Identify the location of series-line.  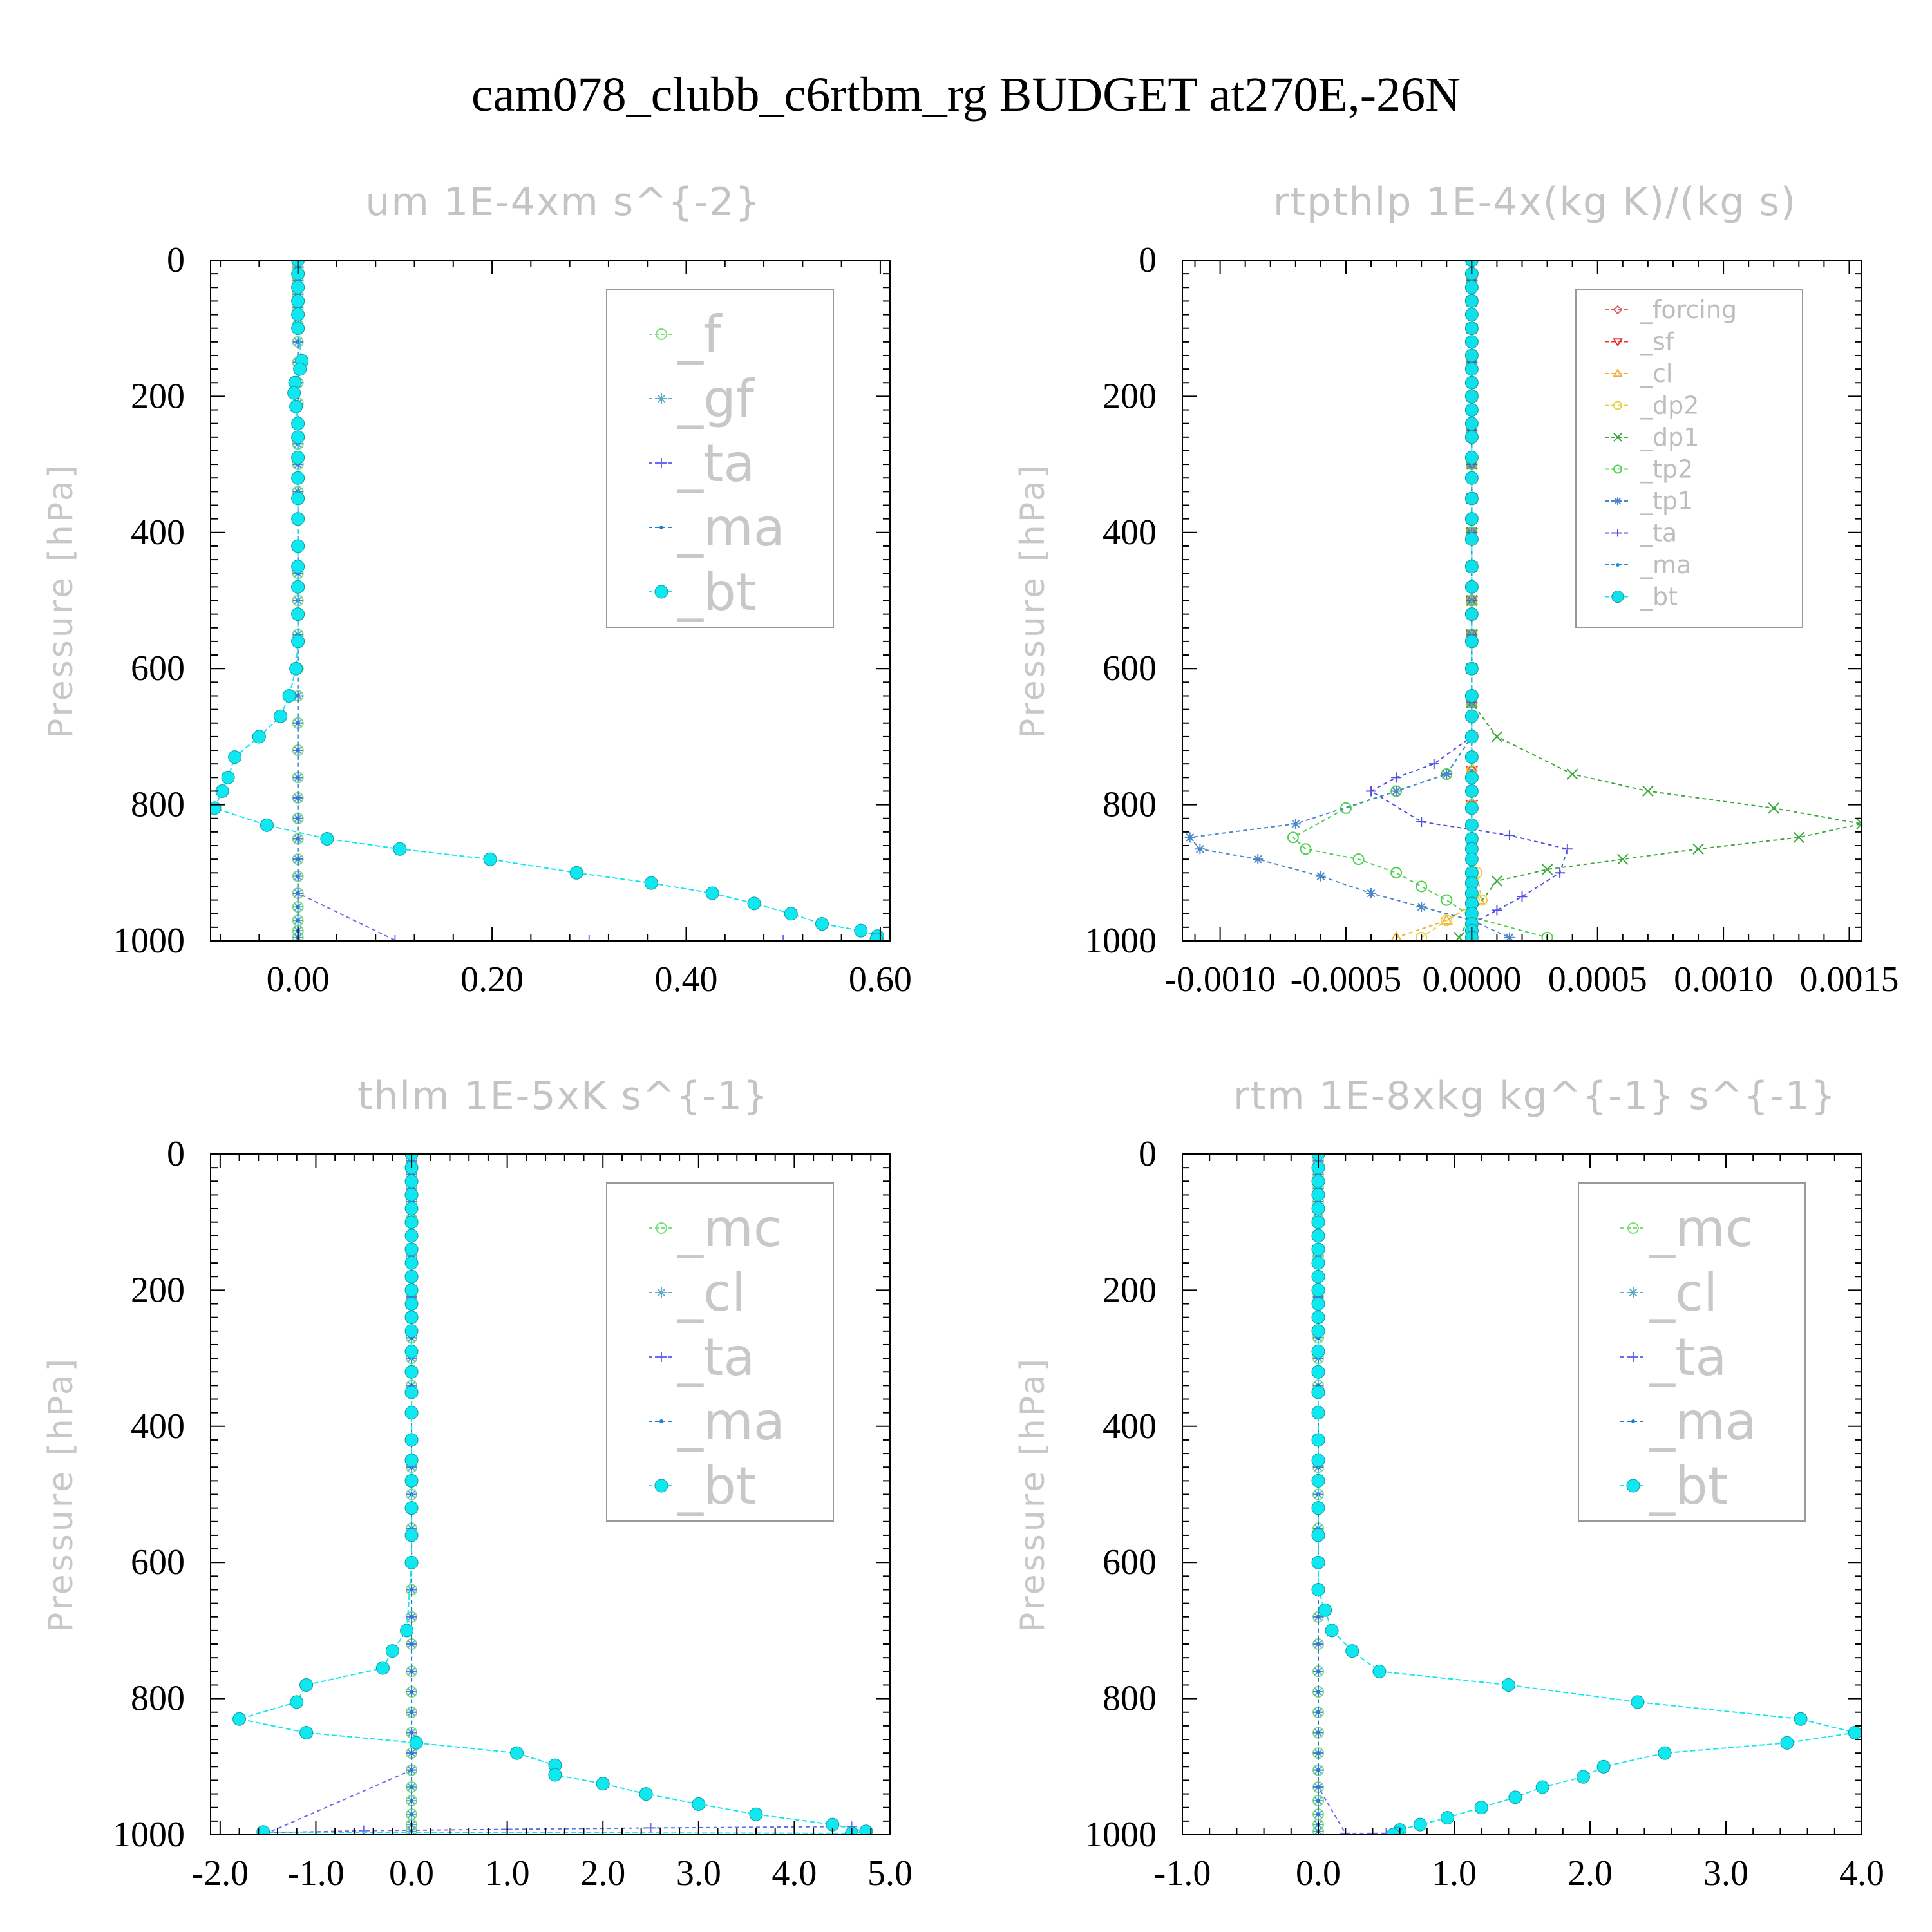
(1349, 599).